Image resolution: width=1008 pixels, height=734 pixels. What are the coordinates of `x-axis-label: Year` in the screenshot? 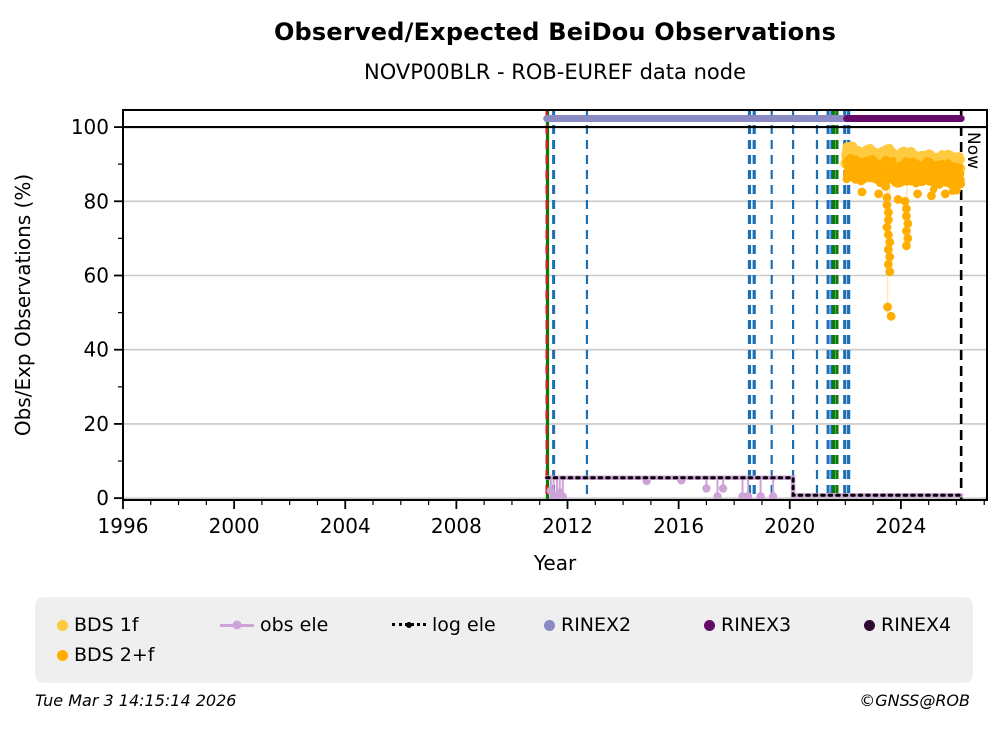 It's located at (555, 563).